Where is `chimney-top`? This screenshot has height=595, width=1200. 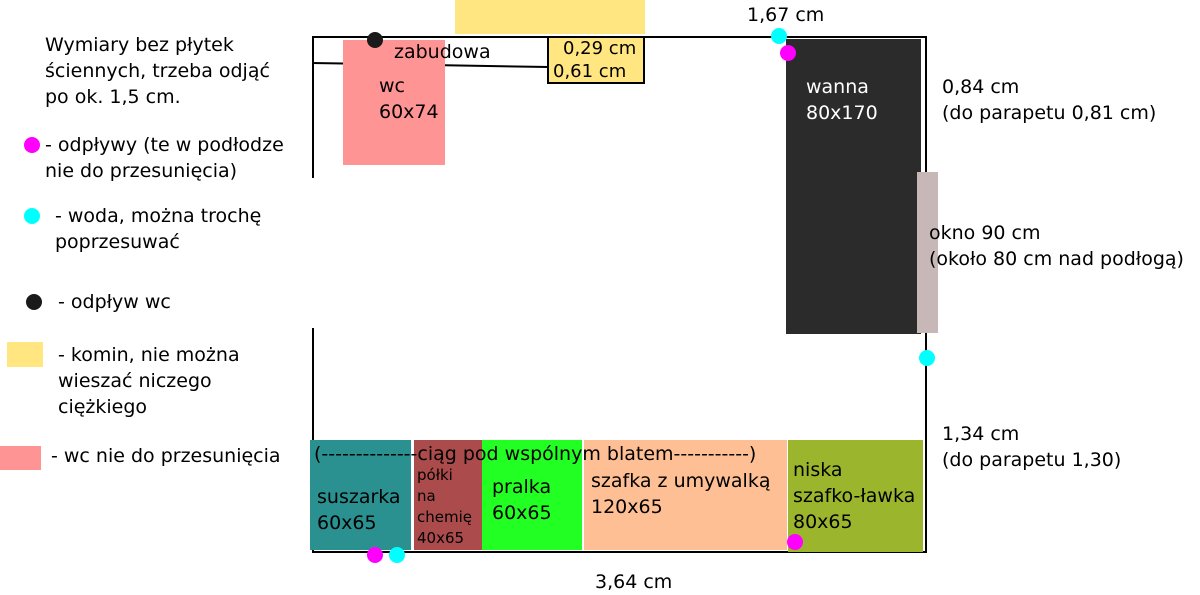
chimney-top is located at coordinates (550, 17).